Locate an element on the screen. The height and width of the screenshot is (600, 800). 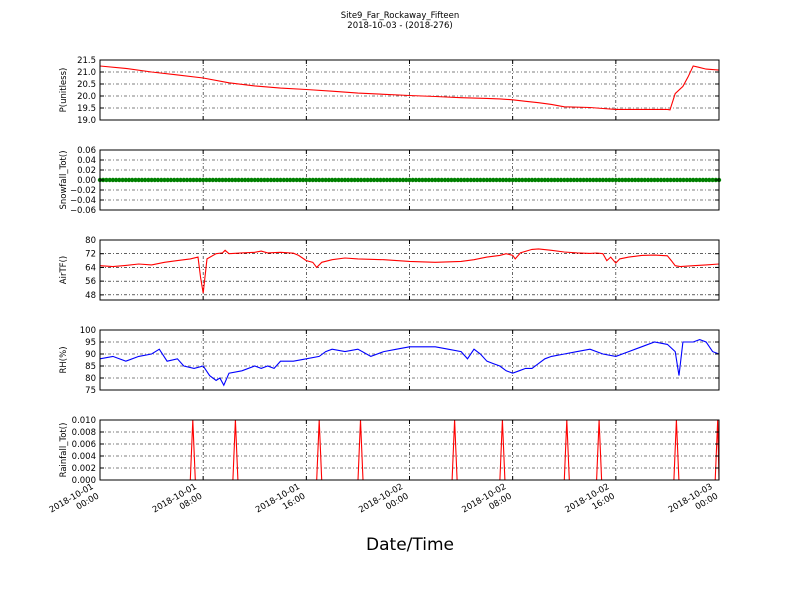
y-tick-label: −0.06 is located at coordinates (83, 211).